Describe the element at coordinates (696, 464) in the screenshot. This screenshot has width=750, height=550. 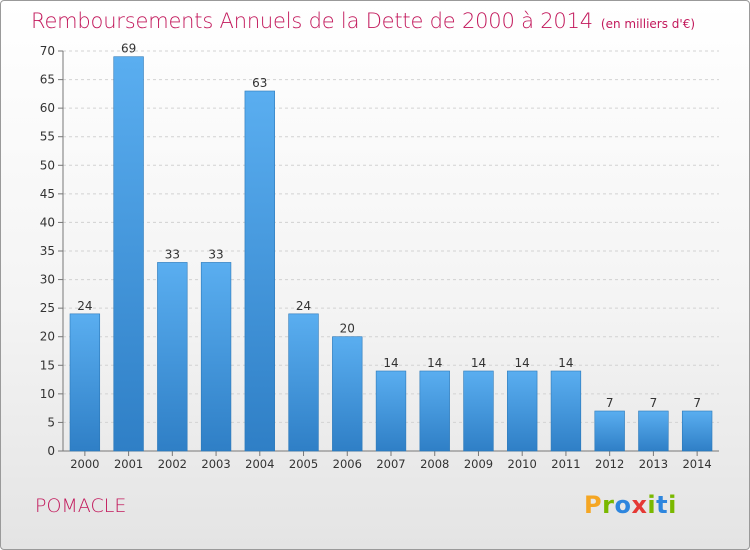
I see `x-tick-label: 2014` at that location.